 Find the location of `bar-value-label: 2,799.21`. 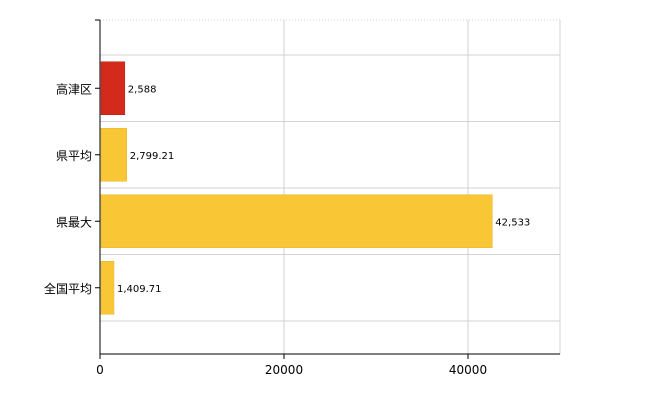

bar-value-label: 2,799.21 is located at coordinates (152, 156).